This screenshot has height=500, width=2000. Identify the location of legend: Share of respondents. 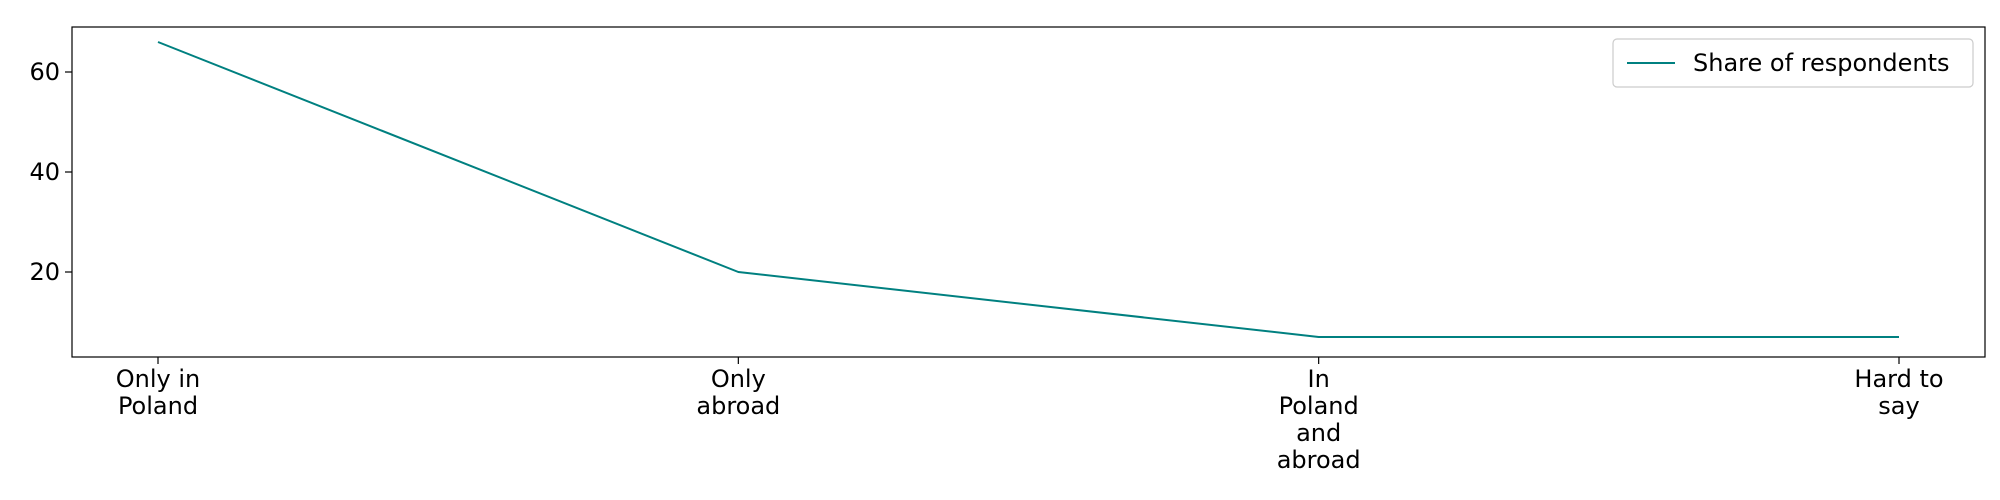
(1793, 63).